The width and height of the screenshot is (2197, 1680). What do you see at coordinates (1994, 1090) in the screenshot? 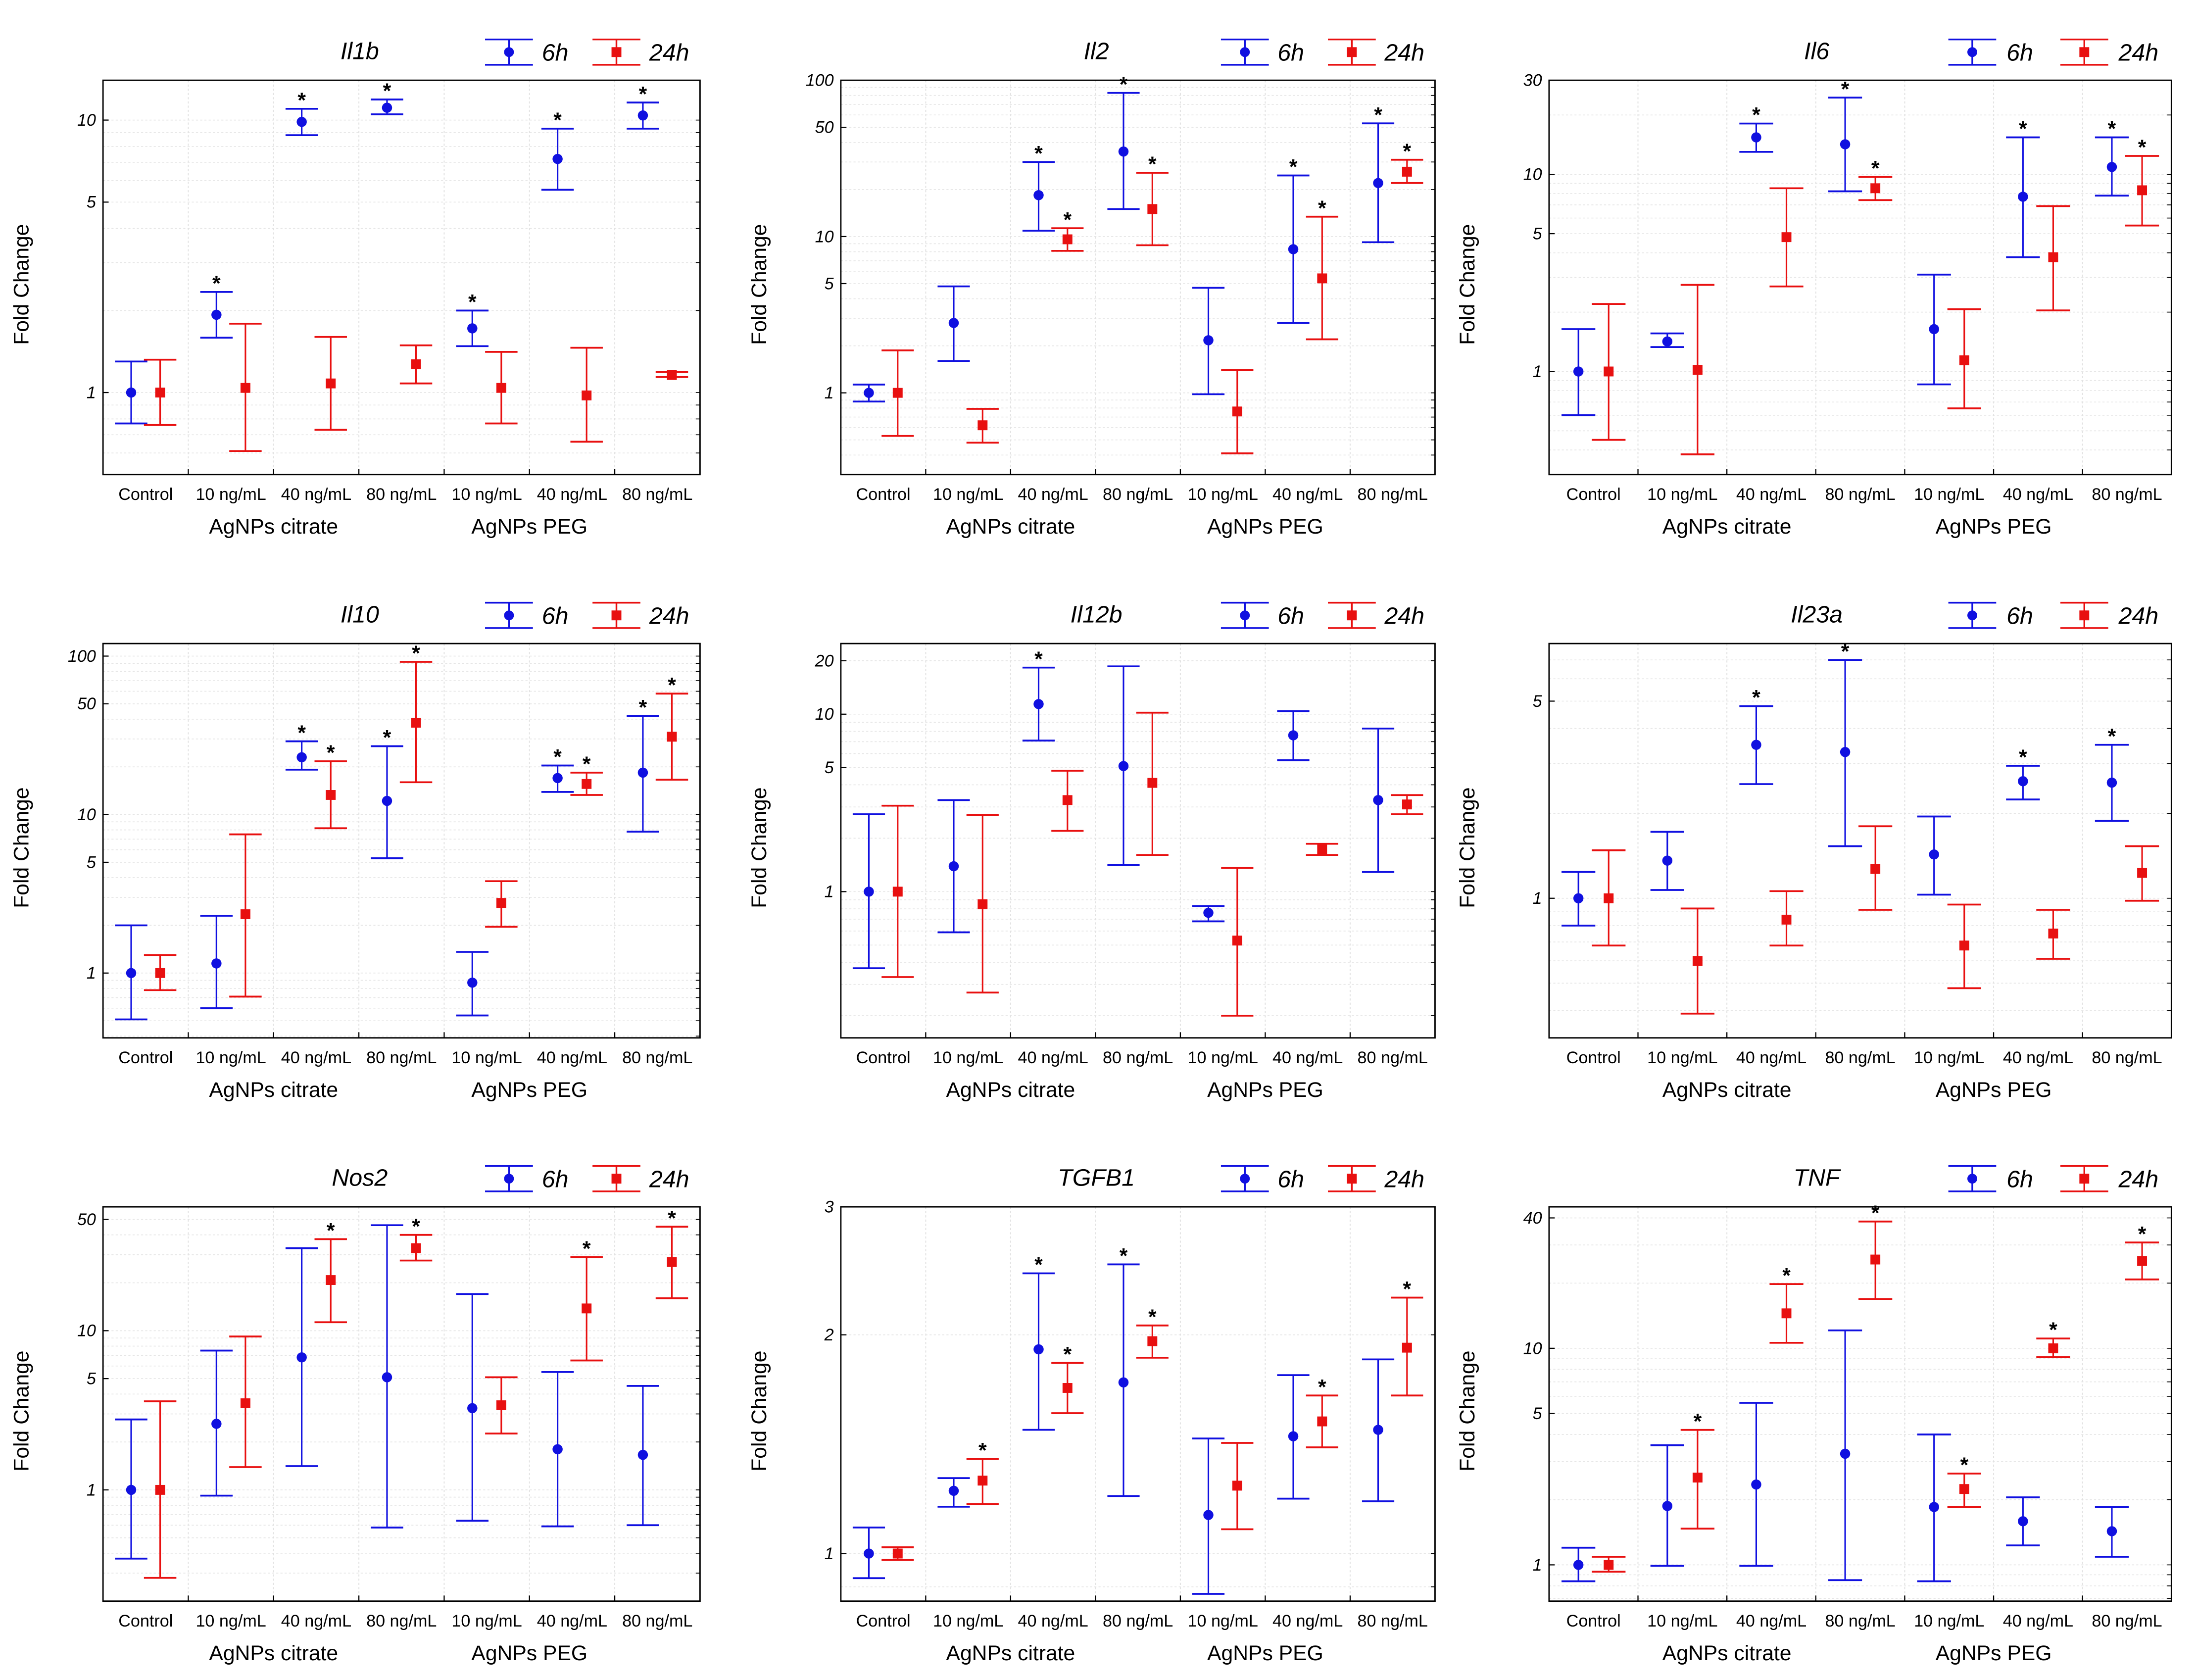
I see `x-group-label: AgNPs PEG` at bounding box center [1994, 1090].